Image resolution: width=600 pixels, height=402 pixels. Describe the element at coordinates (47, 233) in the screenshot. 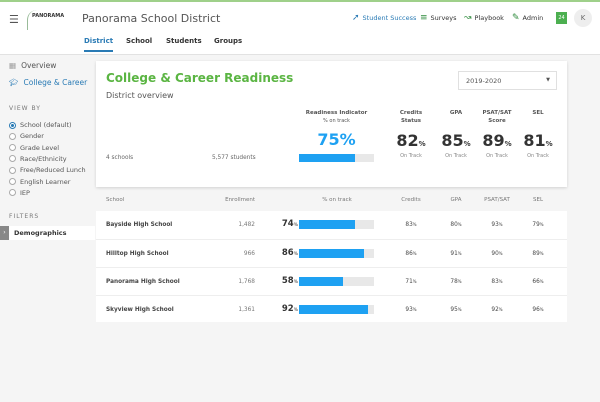

I see `filter-demographics: › Demographics` at that location.